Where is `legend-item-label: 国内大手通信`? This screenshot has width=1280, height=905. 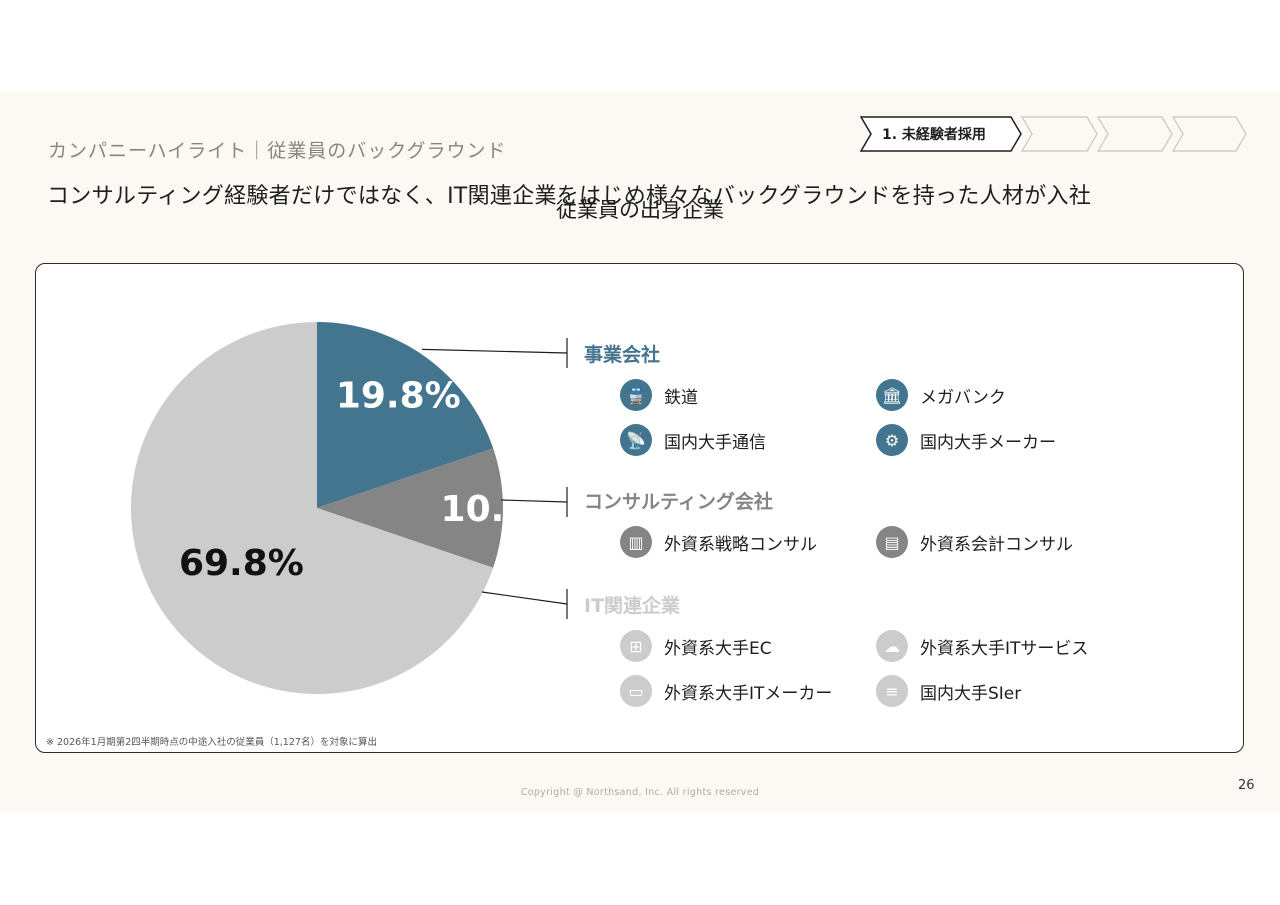
legend-item-label: 国内大手通信 is located at coordinates (715, 442).